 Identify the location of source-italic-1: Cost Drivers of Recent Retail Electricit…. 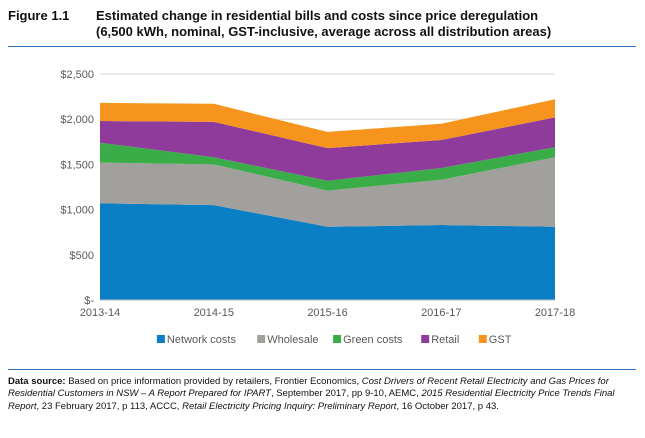
(308, 388).